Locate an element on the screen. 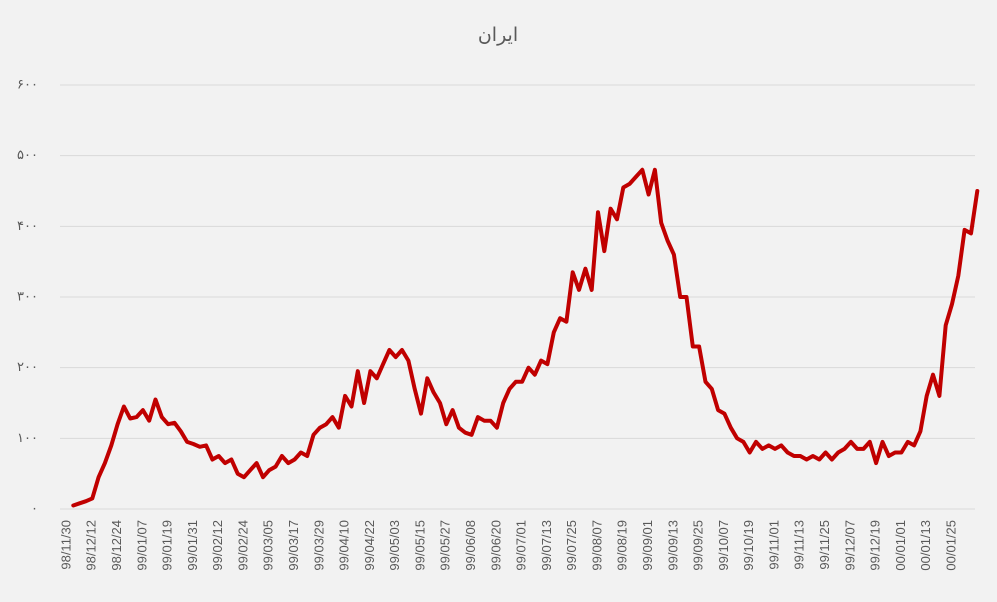 Image resolution: width=997 pixels, height=602 pixels. x-tick-label: 99/03/17 is located at coordinates (293, 545).